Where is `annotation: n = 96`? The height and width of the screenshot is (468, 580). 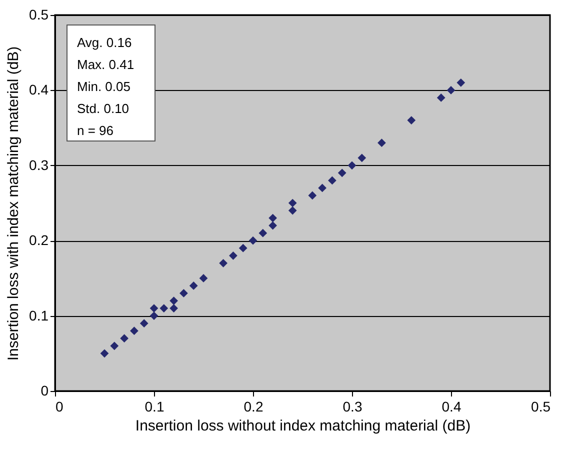 annotation: n = 96 is located at coordinates (95, 130).